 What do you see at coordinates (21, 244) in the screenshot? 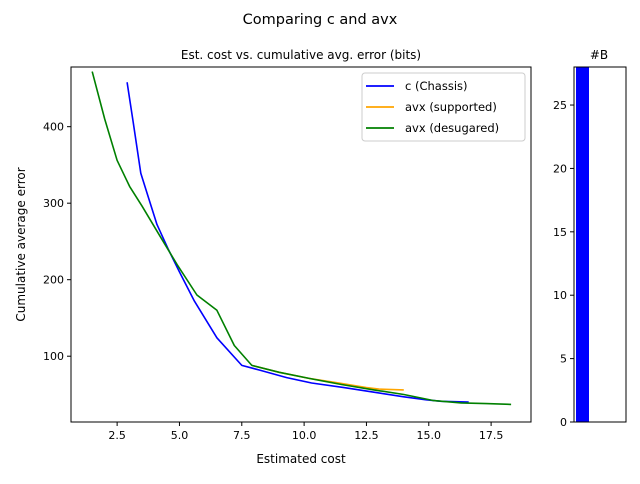
I see `main-y-axis-label: Cumulative average error` at bounding box center [21, 244].